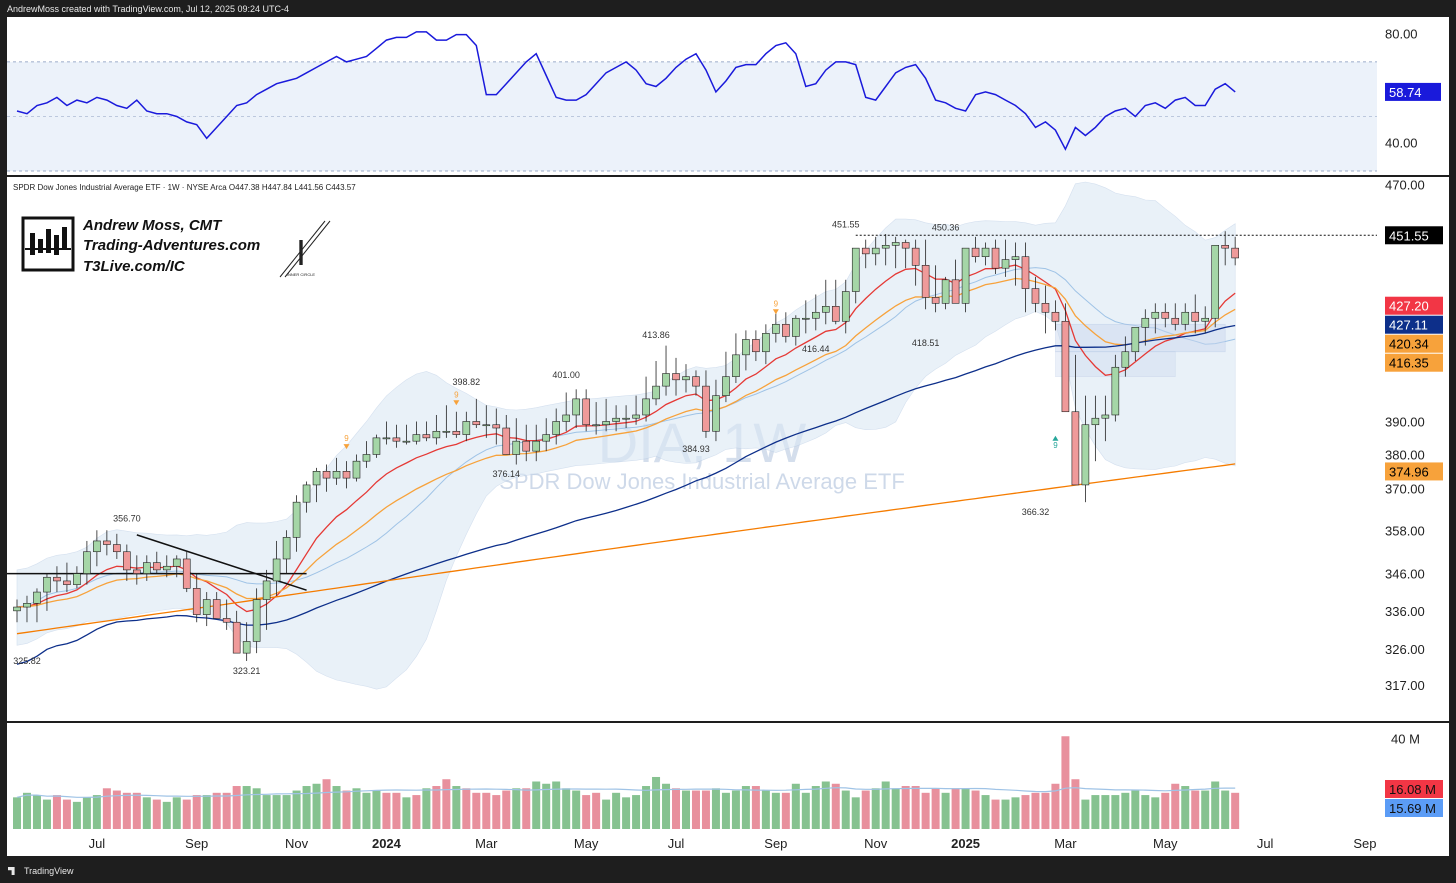  Describe the element at coordinates (696, 449) in the screenshot. I see `price-annotation: 384.93` at that location.